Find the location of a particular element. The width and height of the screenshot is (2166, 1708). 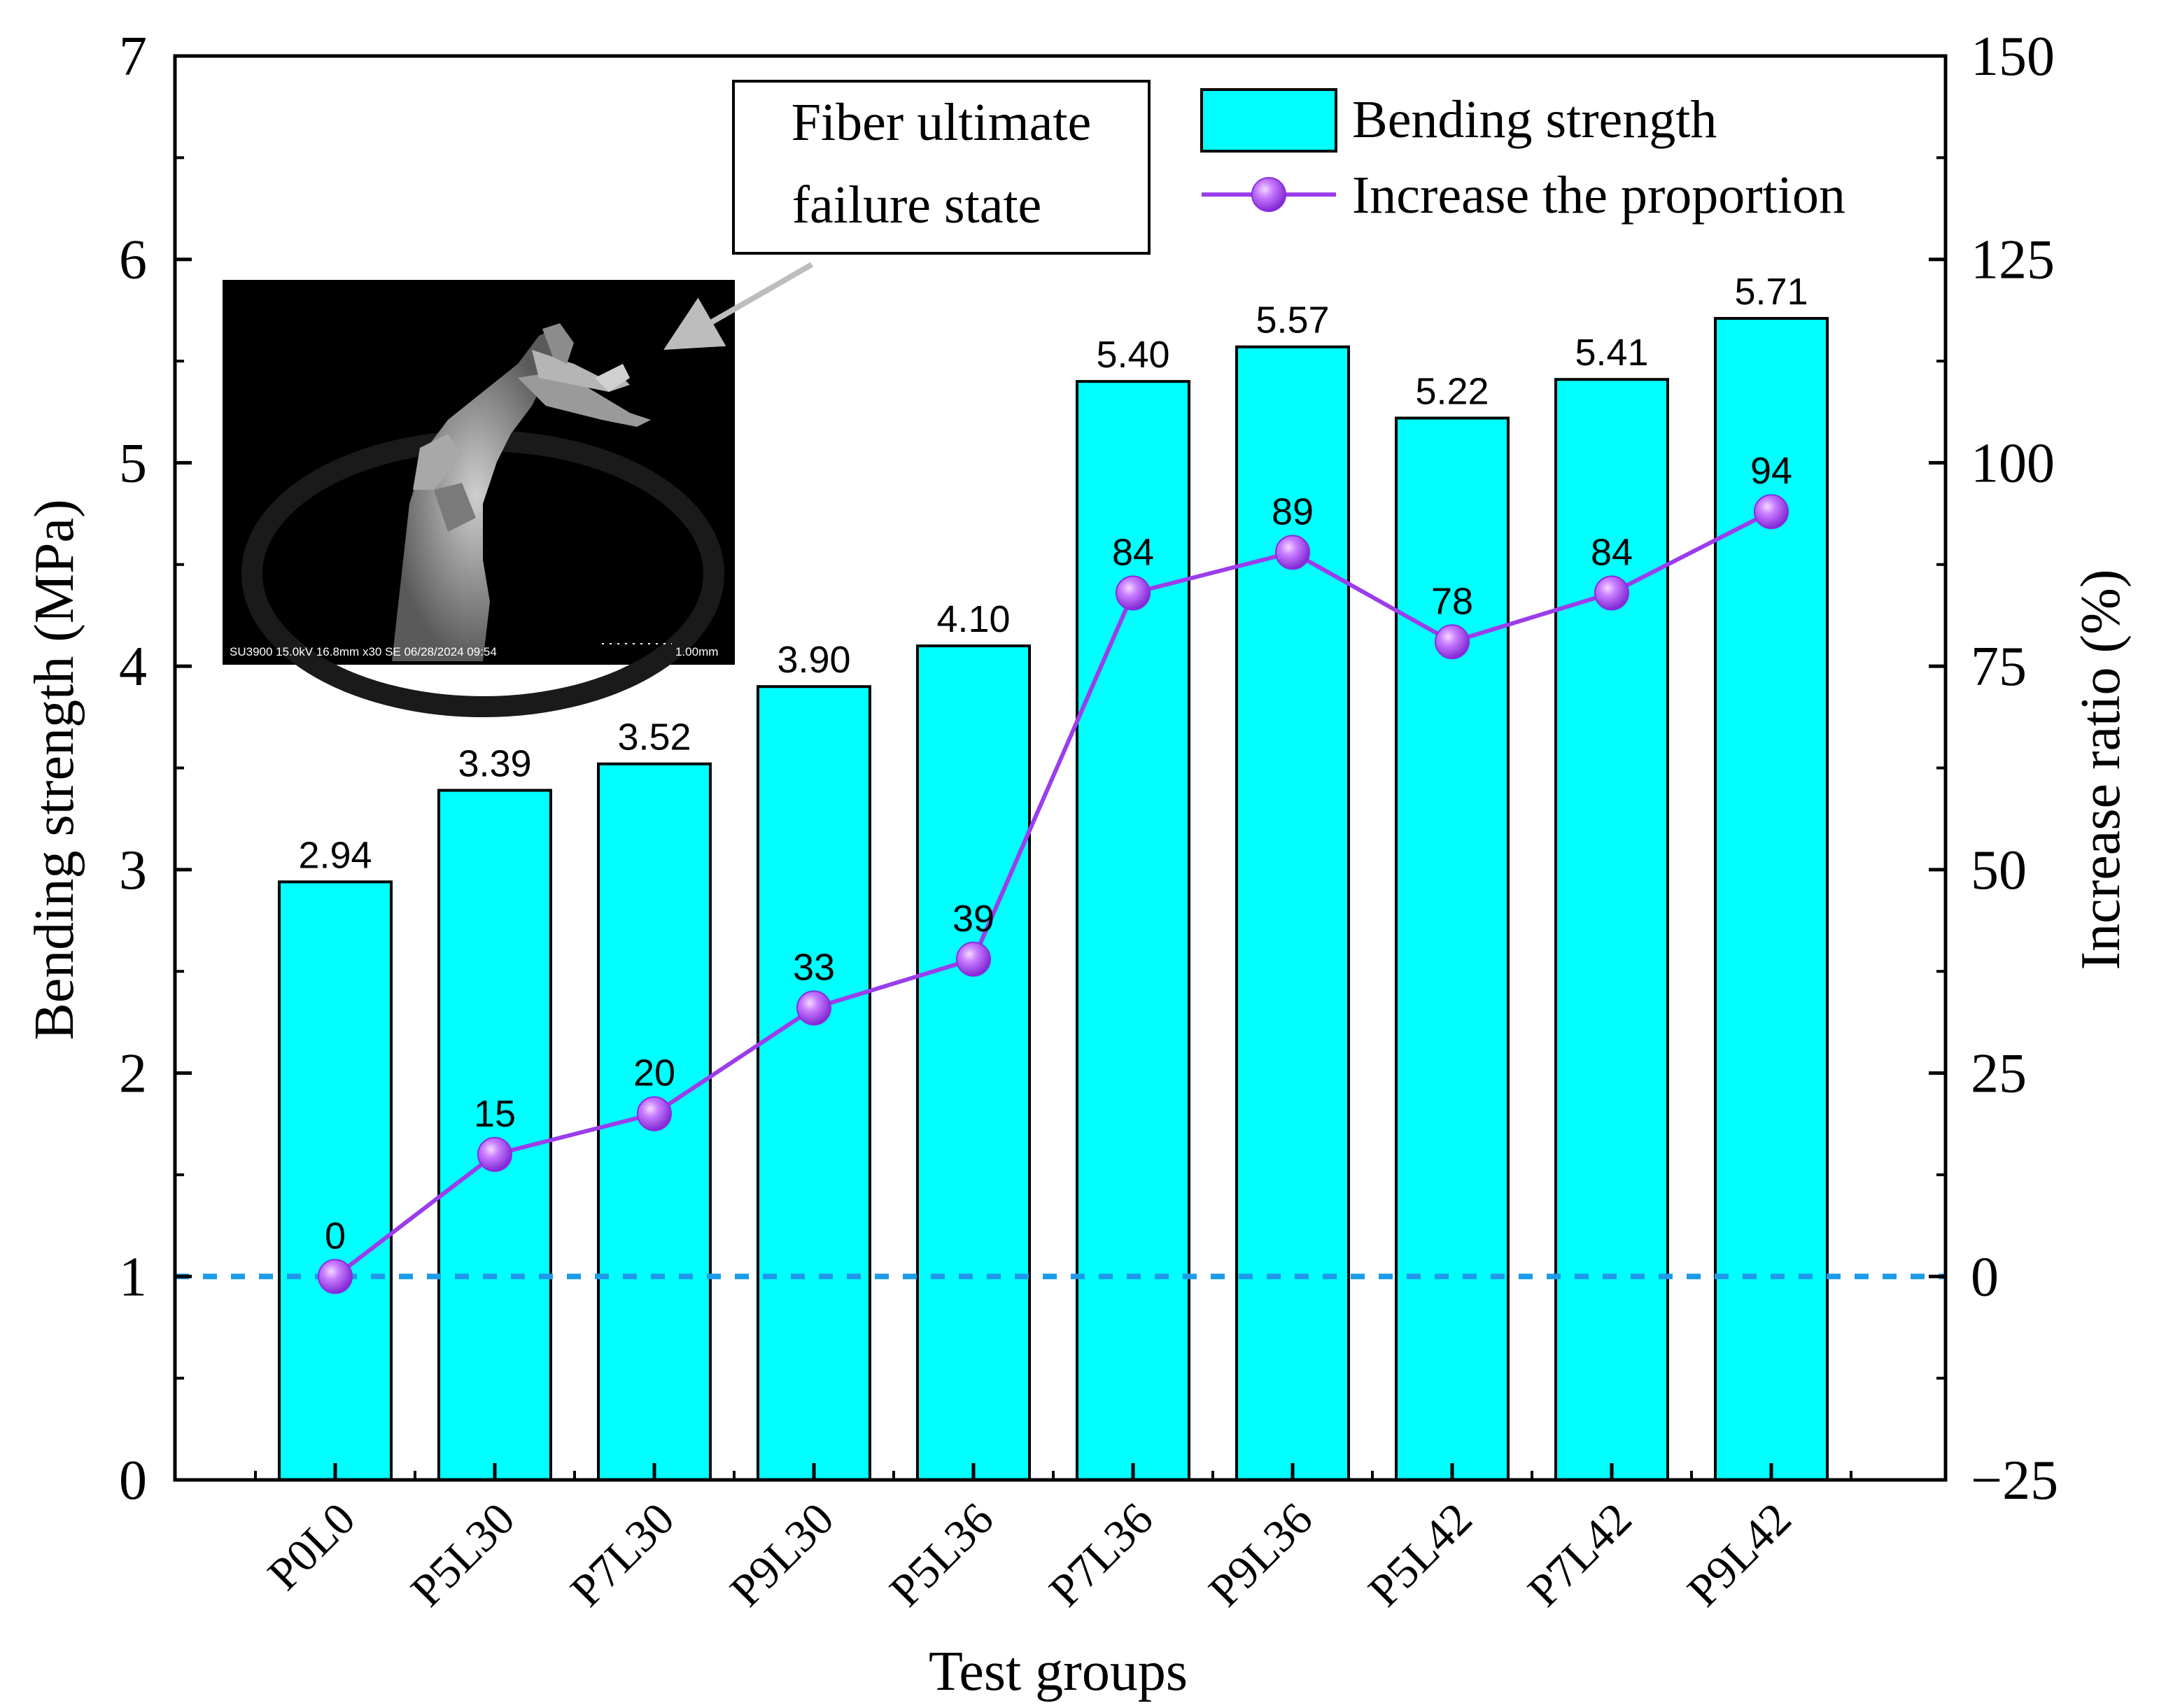

increase-value-label: 20 is located at coordinates (654, 1073).